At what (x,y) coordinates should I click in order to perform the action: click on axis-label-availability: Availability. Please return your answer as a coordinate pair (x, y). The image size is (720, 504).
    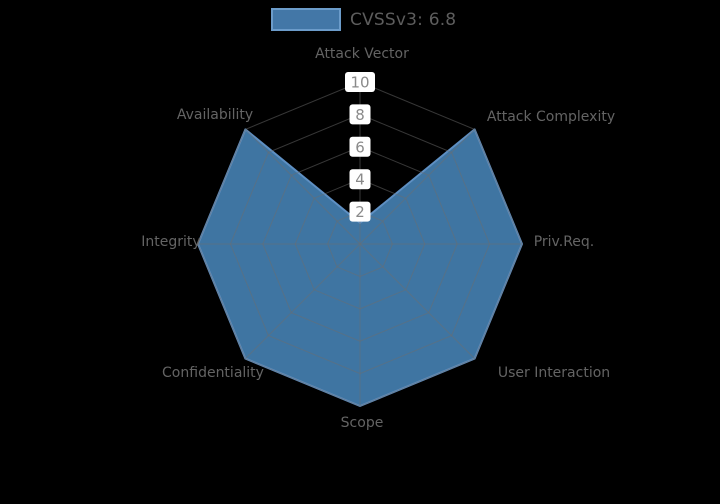
    Looking at the image, I should click on (215, 115).